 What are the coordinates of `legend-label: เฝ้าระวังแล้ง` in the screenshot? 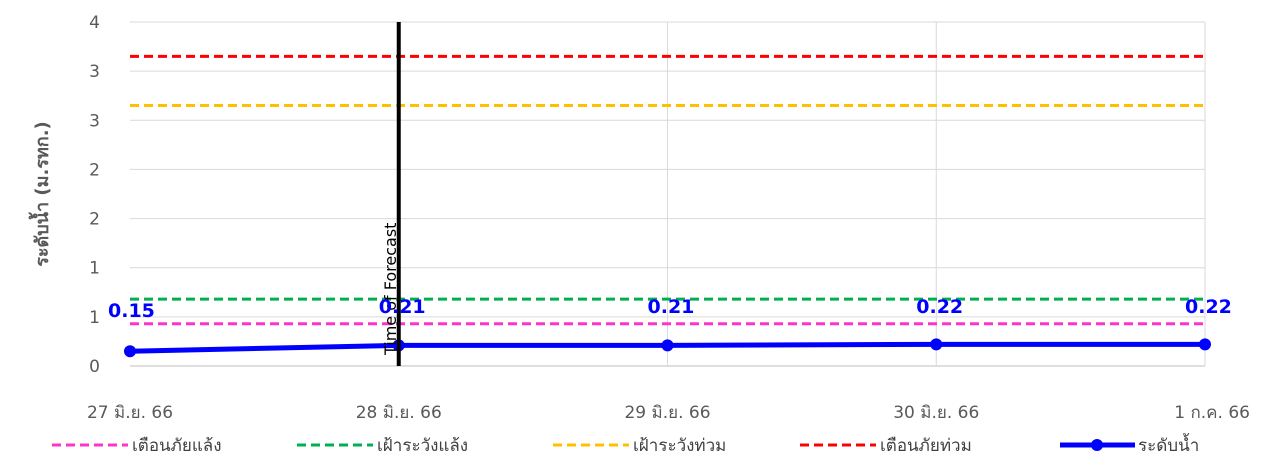 It's located at (422, 446).